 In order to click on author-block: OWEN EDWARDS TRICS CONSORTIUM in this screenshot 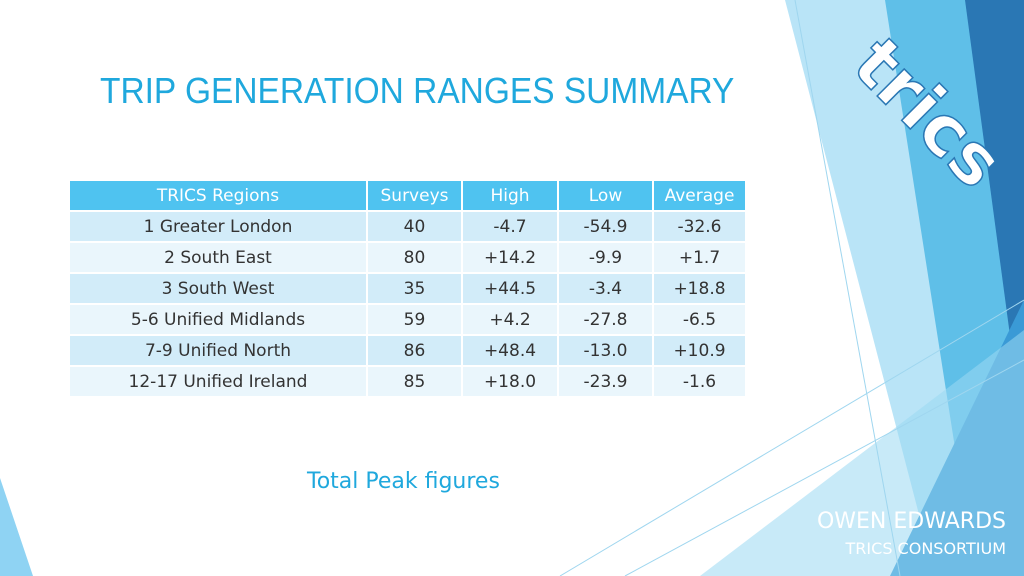, I will do `click(911, 535)`.